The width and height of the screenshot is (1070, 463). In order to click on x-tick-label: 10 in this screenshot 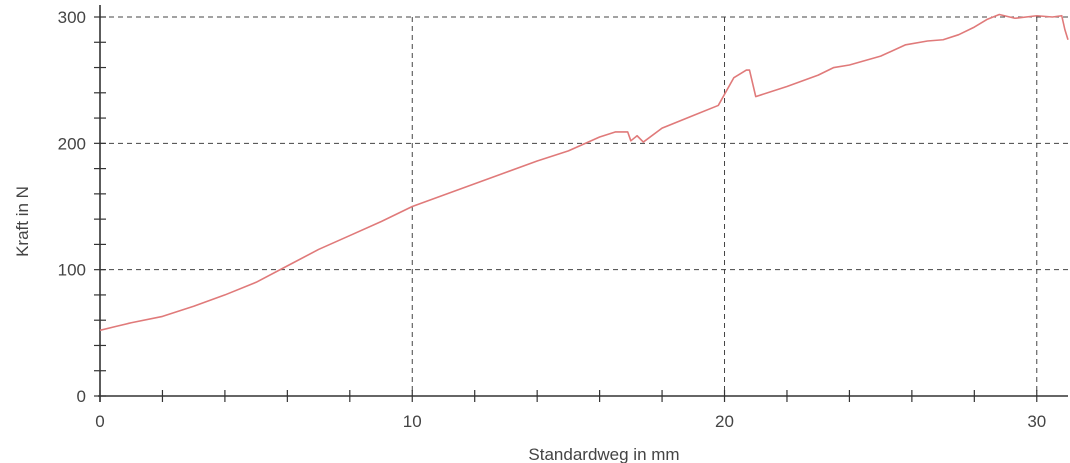, I will do `click(412, 421)`.